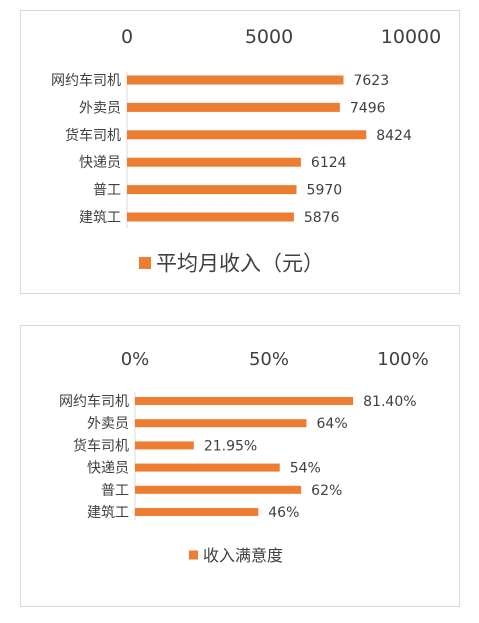 The width and height of the screenshot is (479, 623). What do you see at coordinates (93, 135) in the screenshot?
I see `income-category-label-2: 货车司机` at bounding box center [93, 135].